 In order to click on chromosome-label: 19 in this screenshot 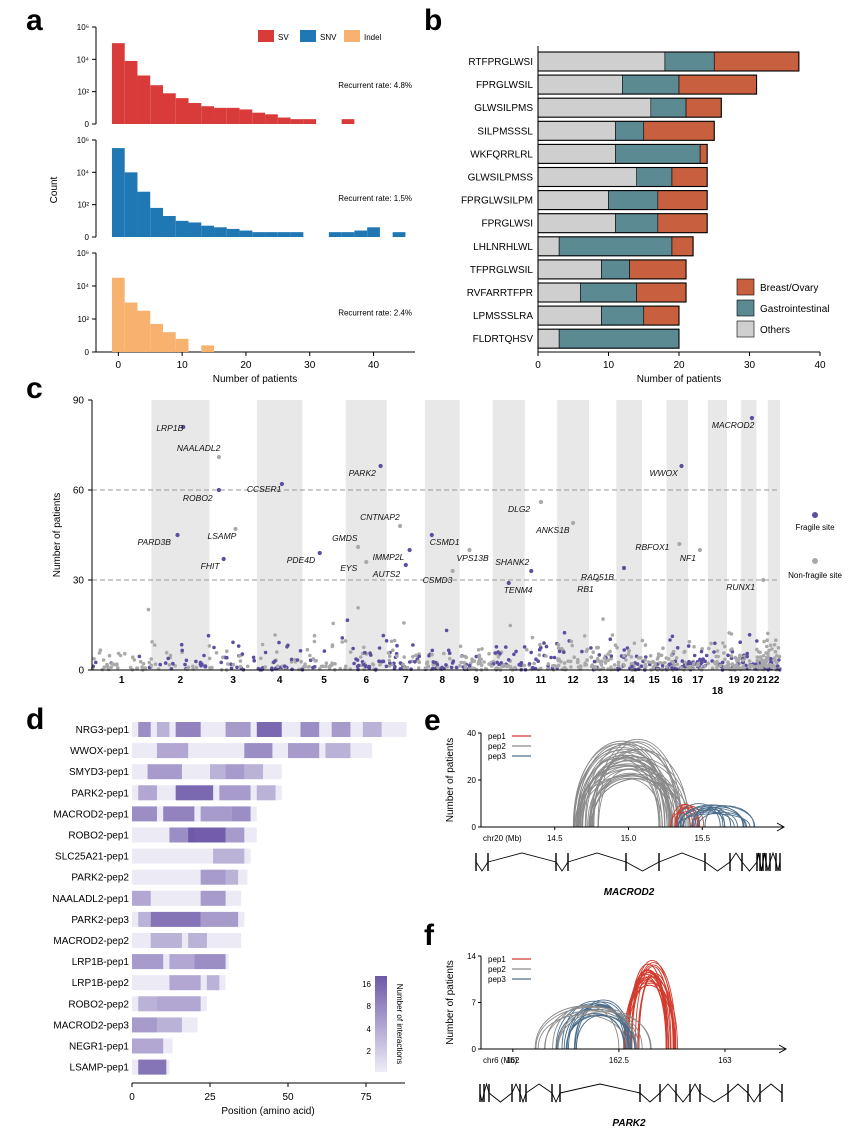, I will do `click(735, 680)`.